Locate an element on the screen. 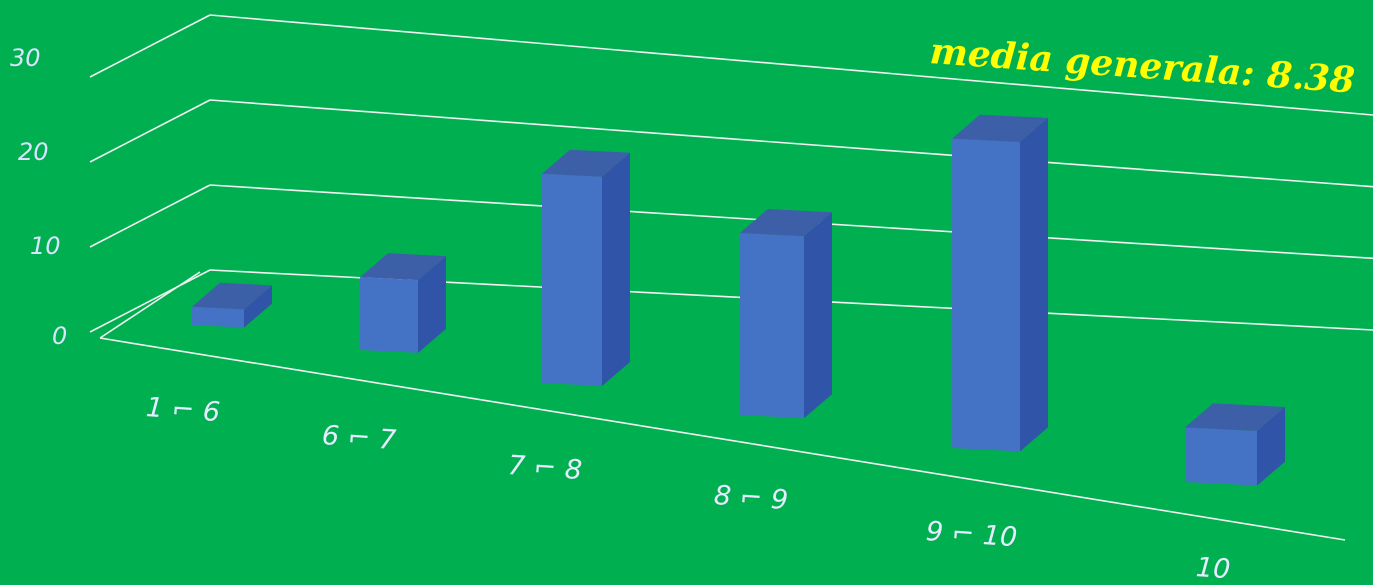  y-tick-label: 20 is located at coordinates (33, 152).